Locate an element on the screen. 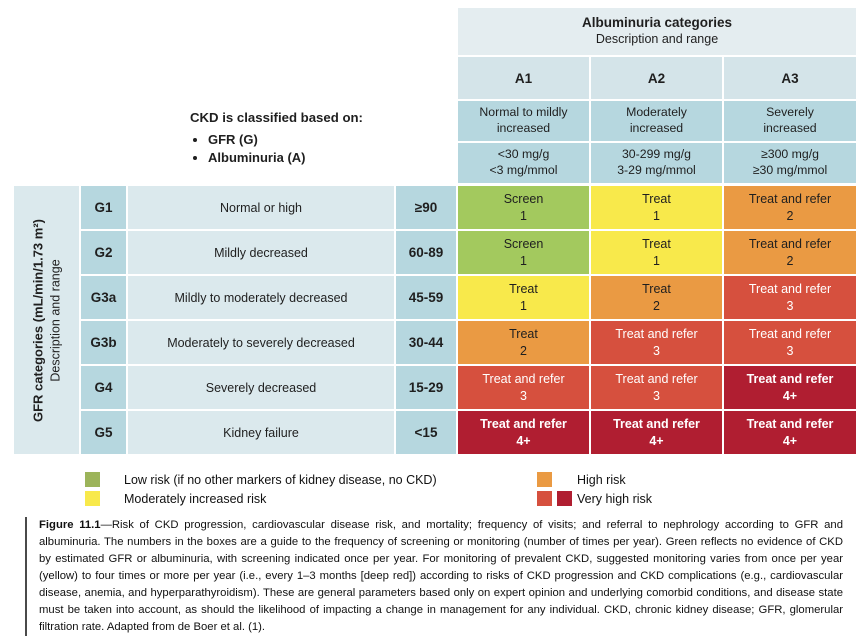 The image size is (857, 644). albuminuria-header-title: Albuminuria categories is located at coordinates (657, 23).